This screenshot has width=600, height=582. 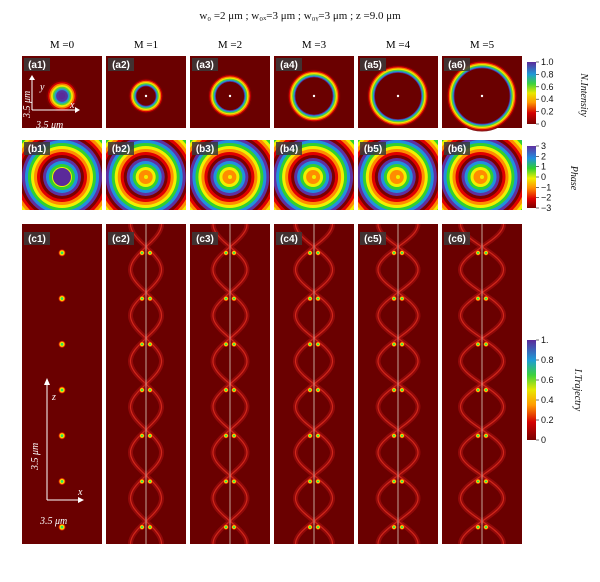 What do you see at coordinates (272, 45) in the screenshot?
I see `column-headers: M =0 M =1 M =2 M =3 M =4 M =5` at bounding box center [272, 45].